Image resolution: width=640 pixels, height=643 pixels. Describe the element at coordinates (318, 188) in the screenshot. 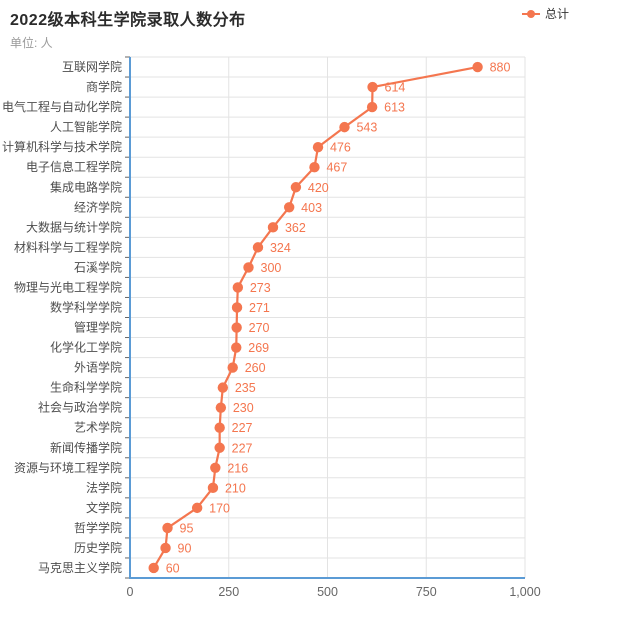

I see `data-point-label: 420` at that location.